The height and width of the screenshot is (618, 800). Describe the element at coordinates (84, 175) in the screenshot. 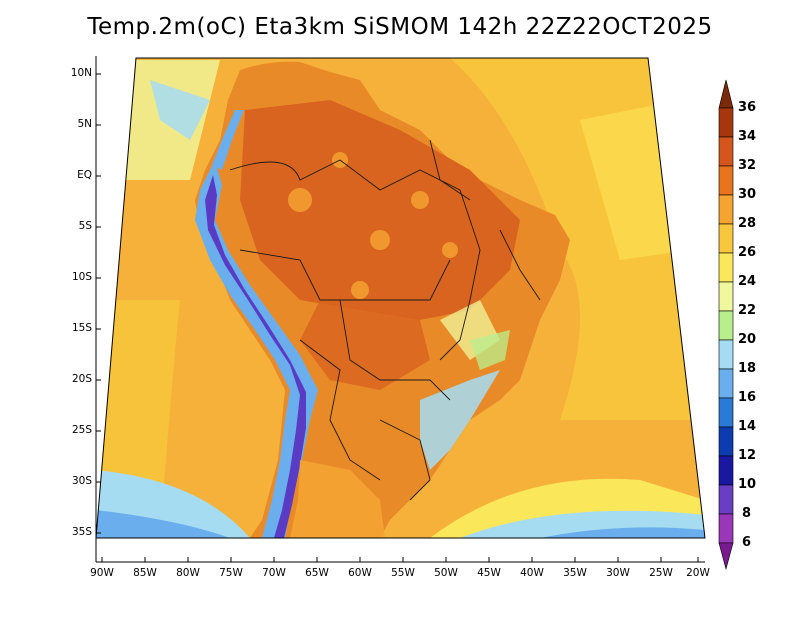

I see `lat-label-eq: EQ` at that location.